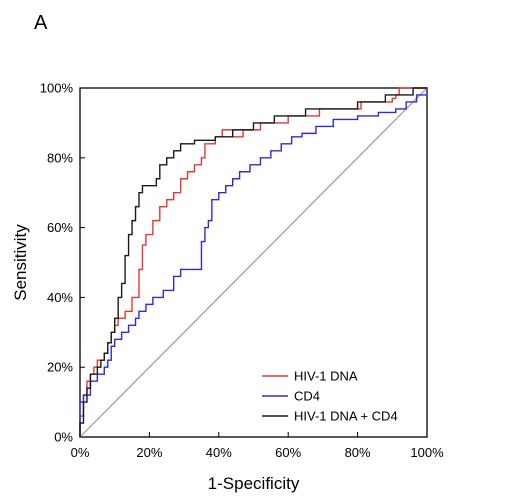 The width and height of the screenshot is (506, 504). What do you see at coordinates (358, 452) in the screenshot?
I see `x-tick-label: 80%` at bounding box center [358, 452].